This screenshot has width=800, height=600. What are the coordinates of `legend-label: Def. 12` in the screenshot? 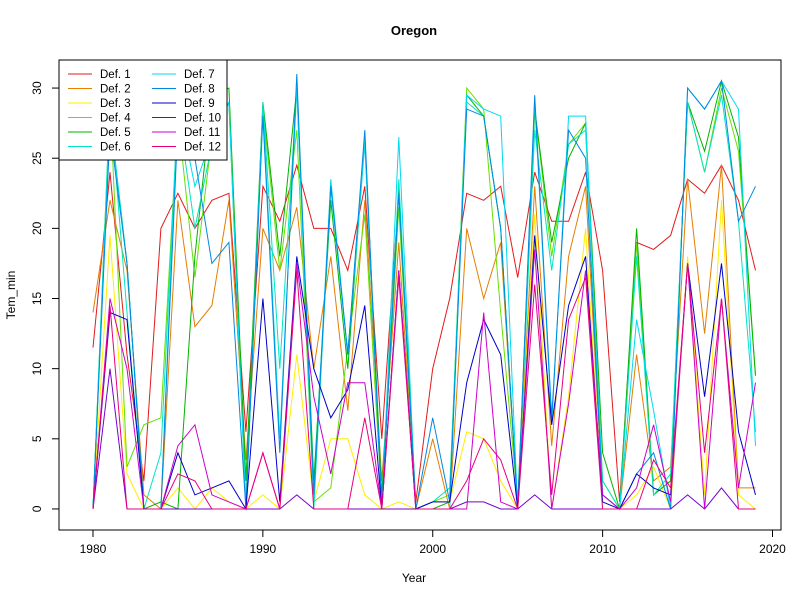 It's located at (202, 148).